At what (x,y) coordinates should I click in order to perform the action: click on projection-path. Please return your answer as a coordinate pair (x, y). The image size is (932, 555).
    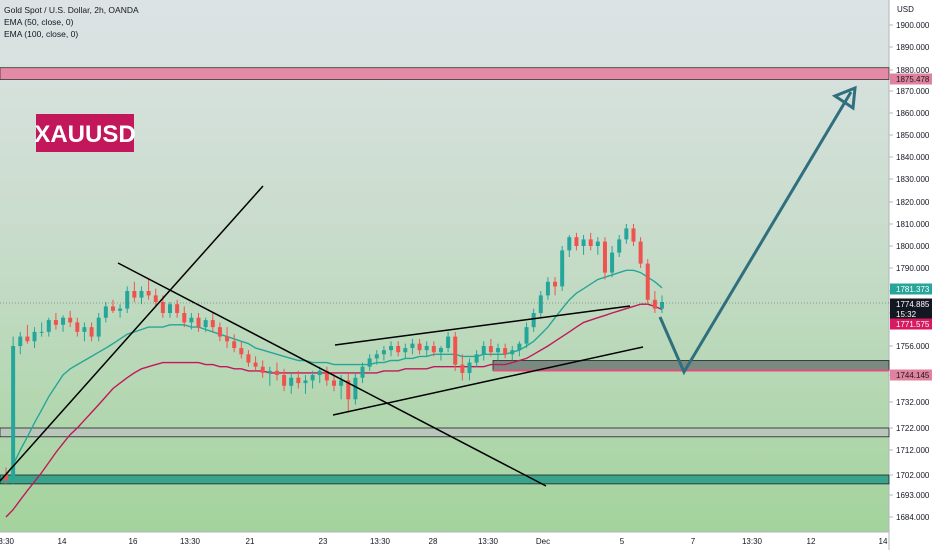
    Looking at the image, I should click on (755, 233).